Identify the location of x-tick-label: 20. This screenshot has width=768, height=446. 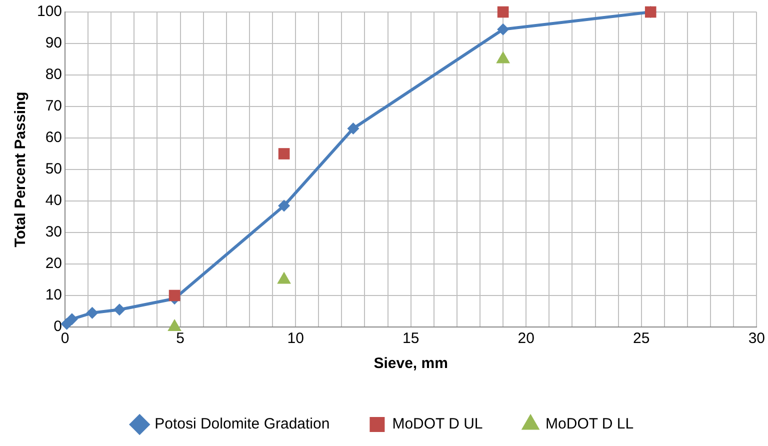
(526, 339).